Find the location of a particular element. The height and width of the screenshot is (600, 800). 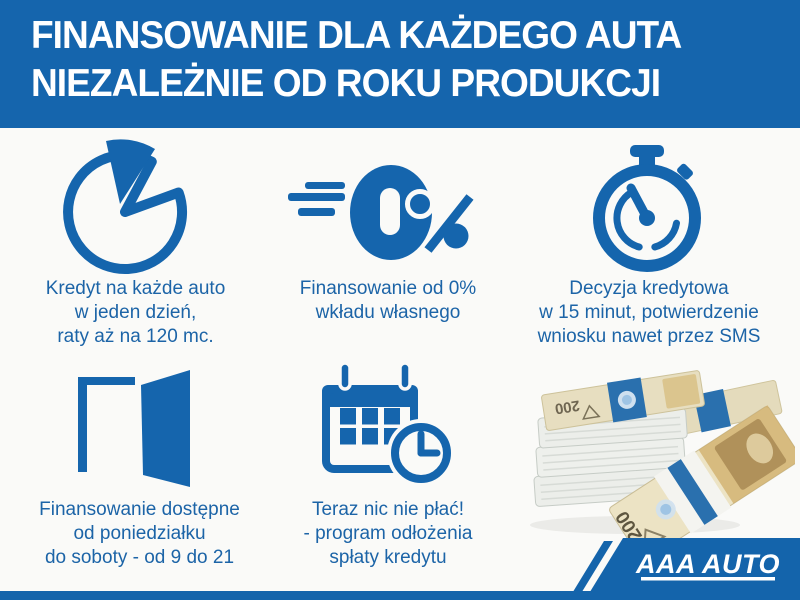

banknote-value-label: 200 is located at coordinates (567, 406).